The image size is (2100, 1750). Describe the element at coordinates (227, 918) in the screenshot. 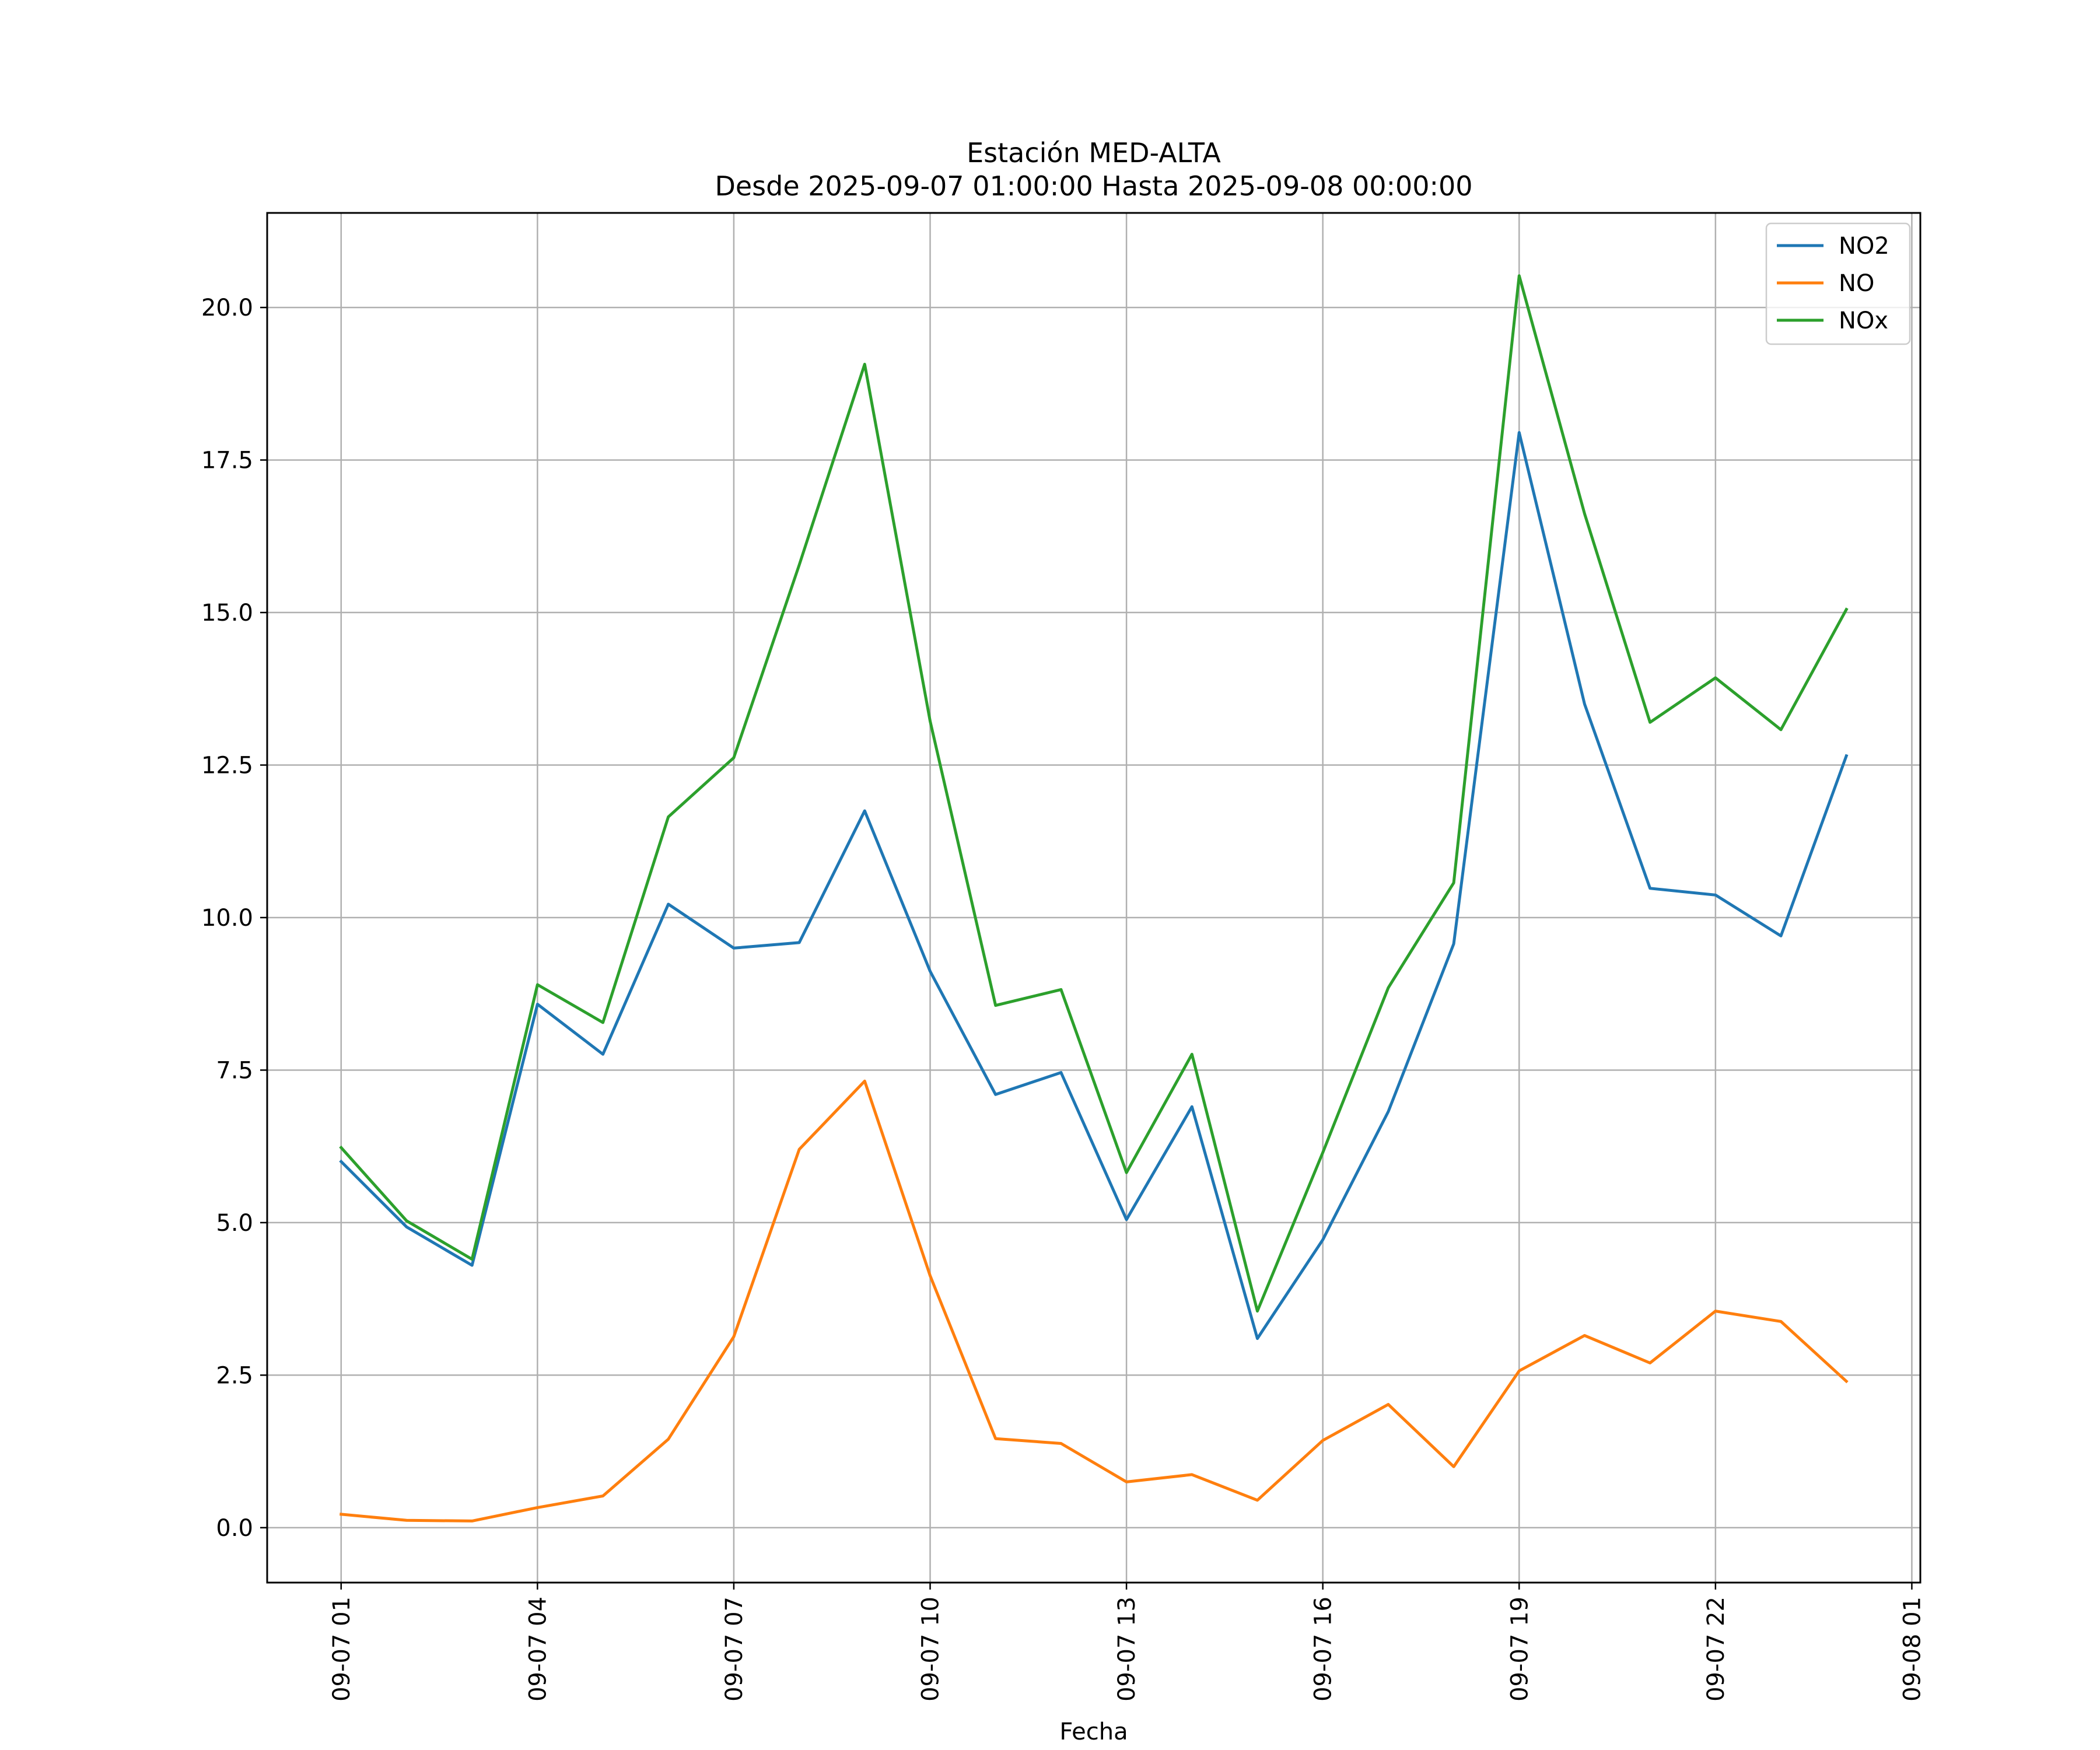

I see `y-tick-label: 10.0` at that location.